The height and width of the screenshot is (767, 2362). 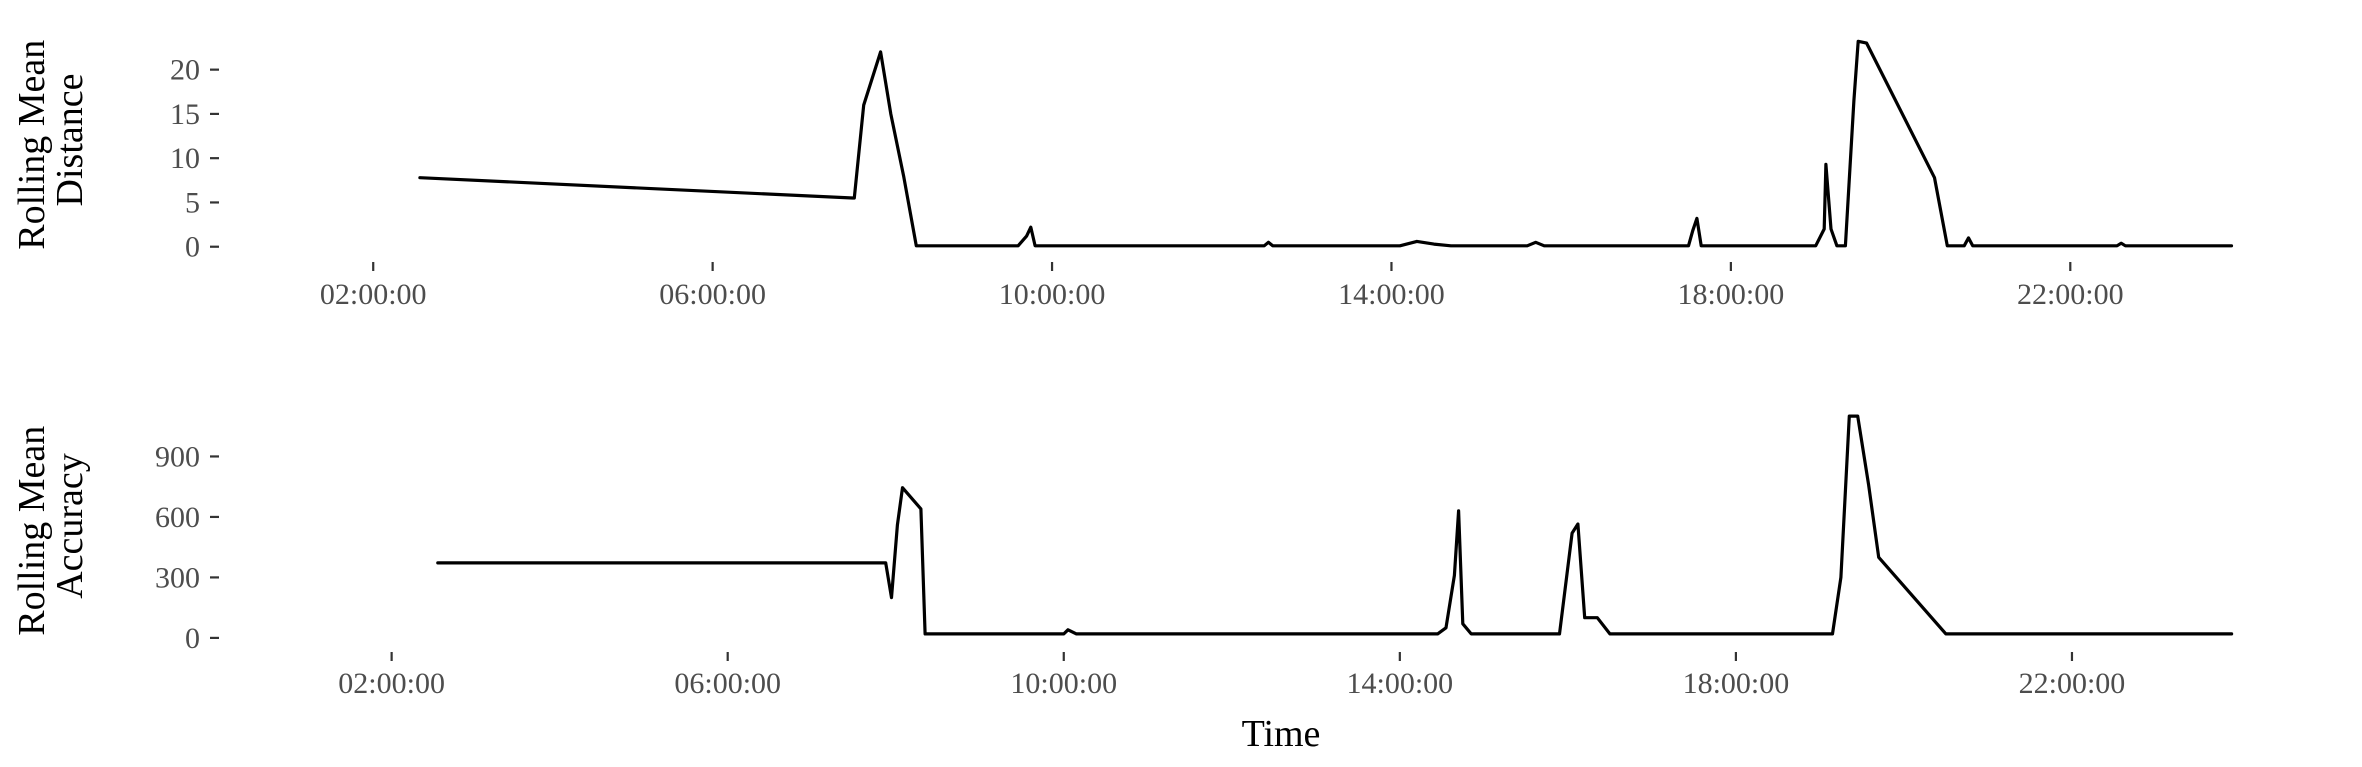 What do you see at coordinates (177, 517) in the screenshot?
I see `accuracy-y-tick-label: 600` at bounding box center [177, 517].